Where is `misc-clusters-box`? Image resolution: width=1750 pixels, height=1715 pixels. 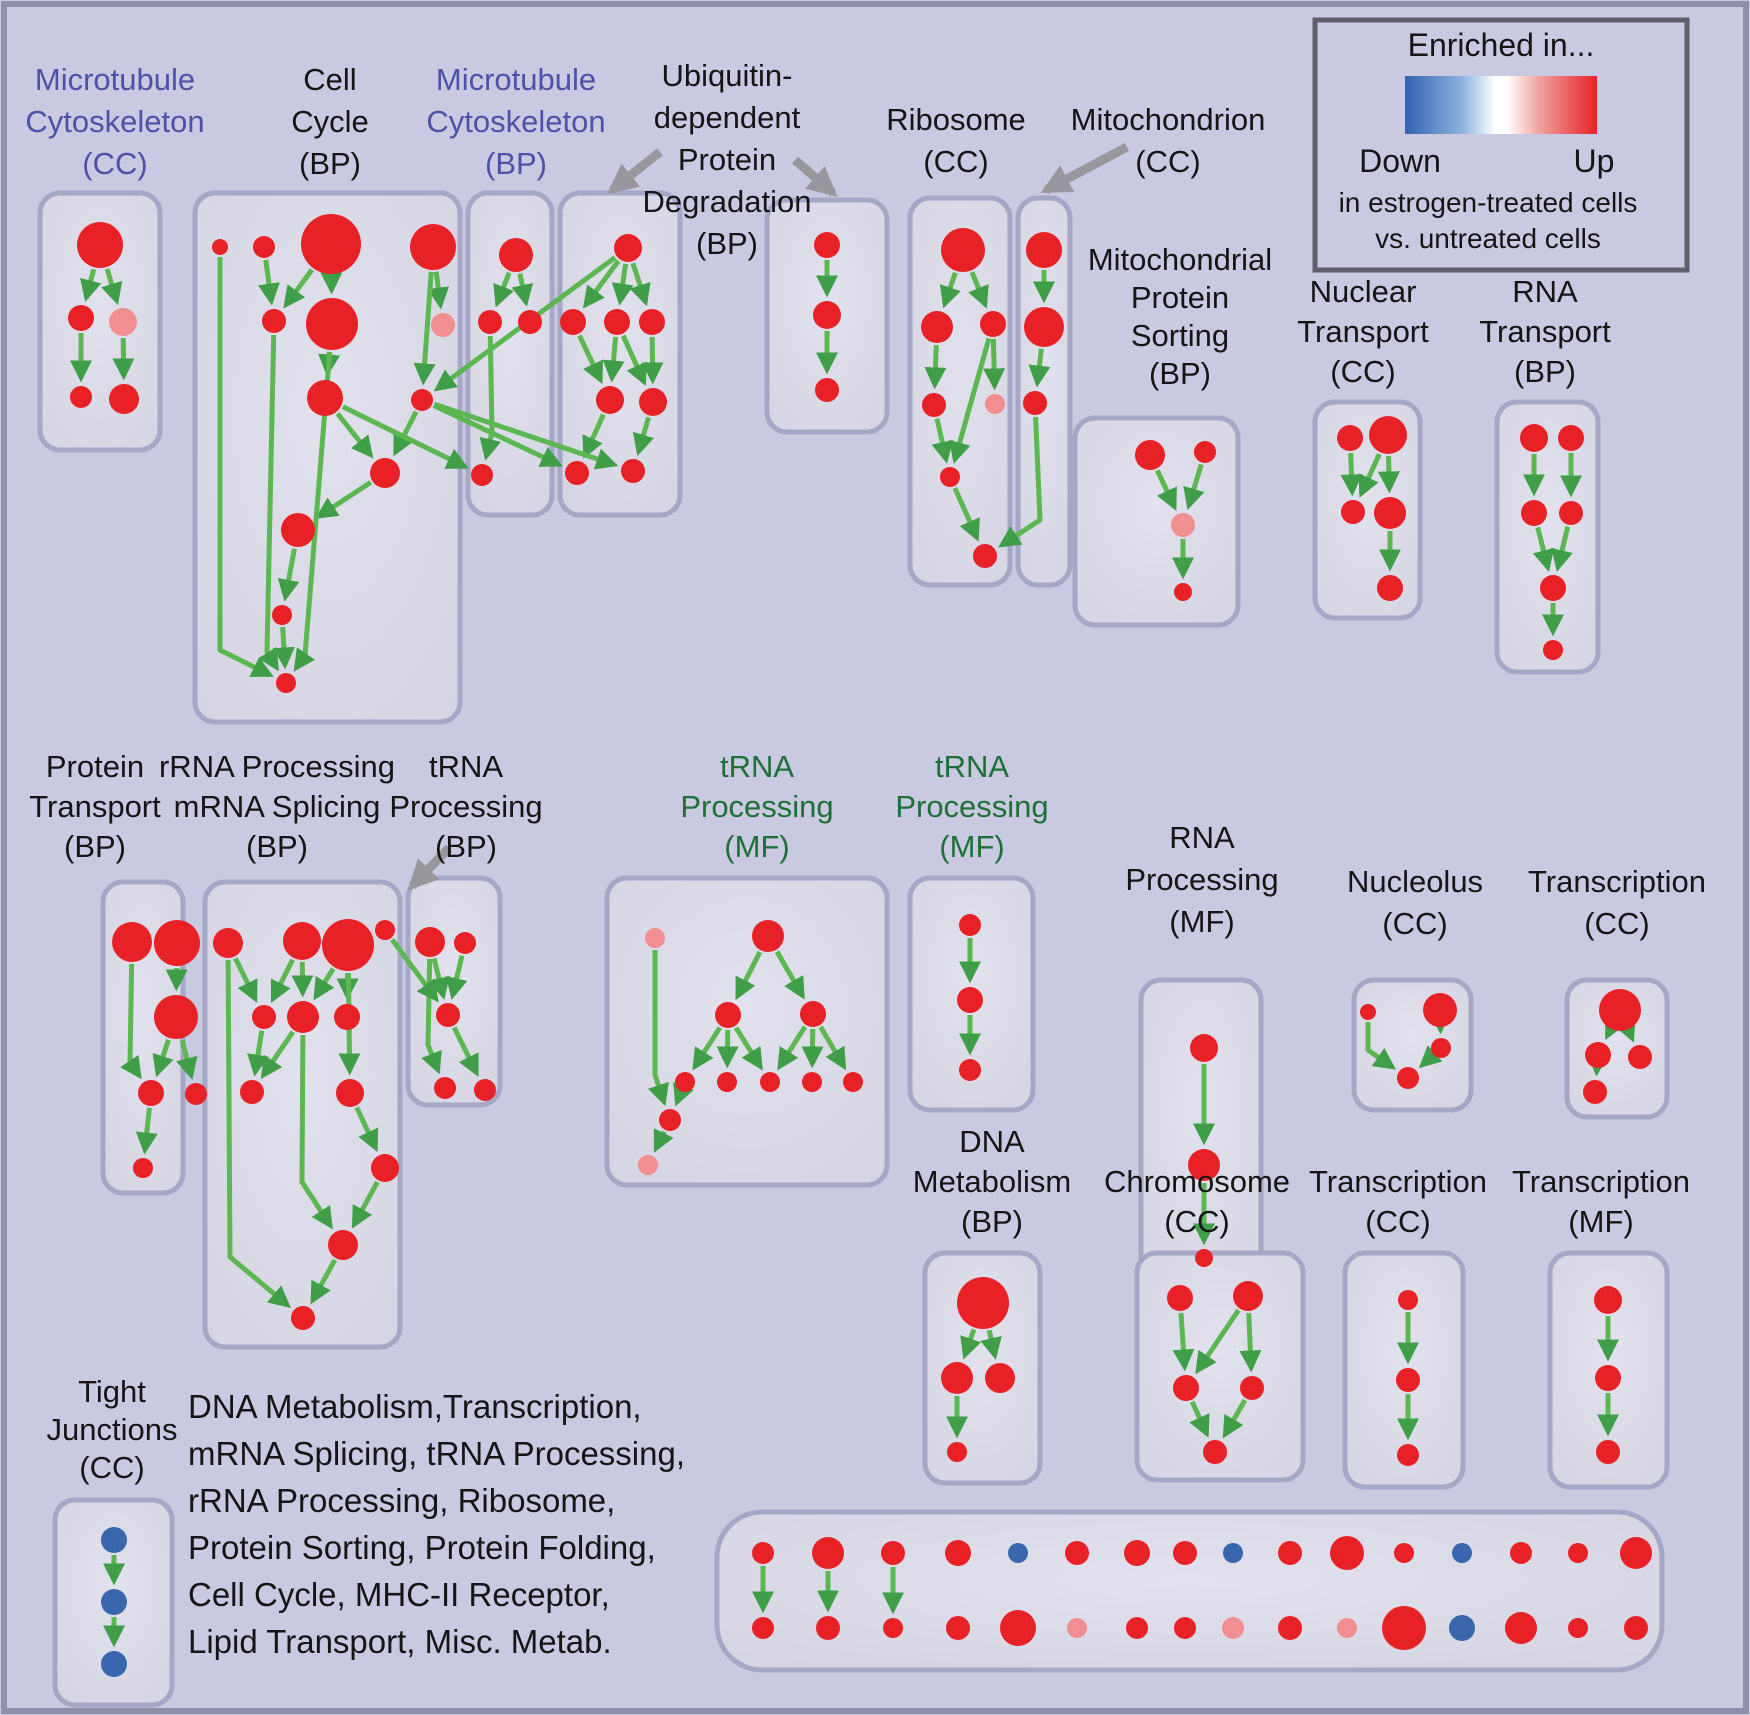 misc-clusters-box is located at coordinates (1189, 1591).